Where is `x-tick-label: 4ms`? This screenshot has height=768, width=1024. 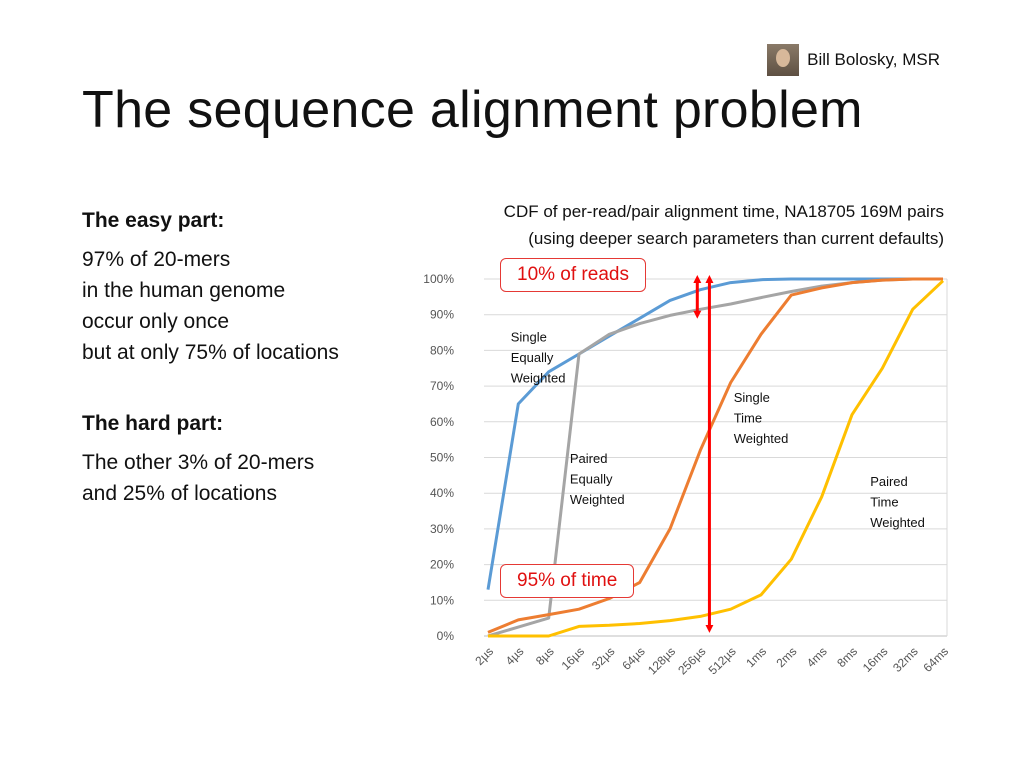 x-tick-label: 4ms is located at coordinates (817, 657).